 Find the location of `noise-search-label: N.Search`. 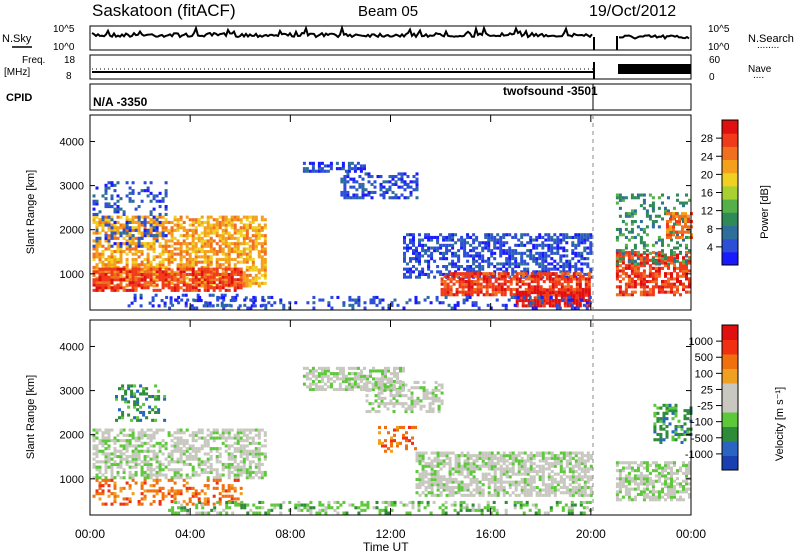

noise-search-label: N.Search is located at coordinates (771, 39).